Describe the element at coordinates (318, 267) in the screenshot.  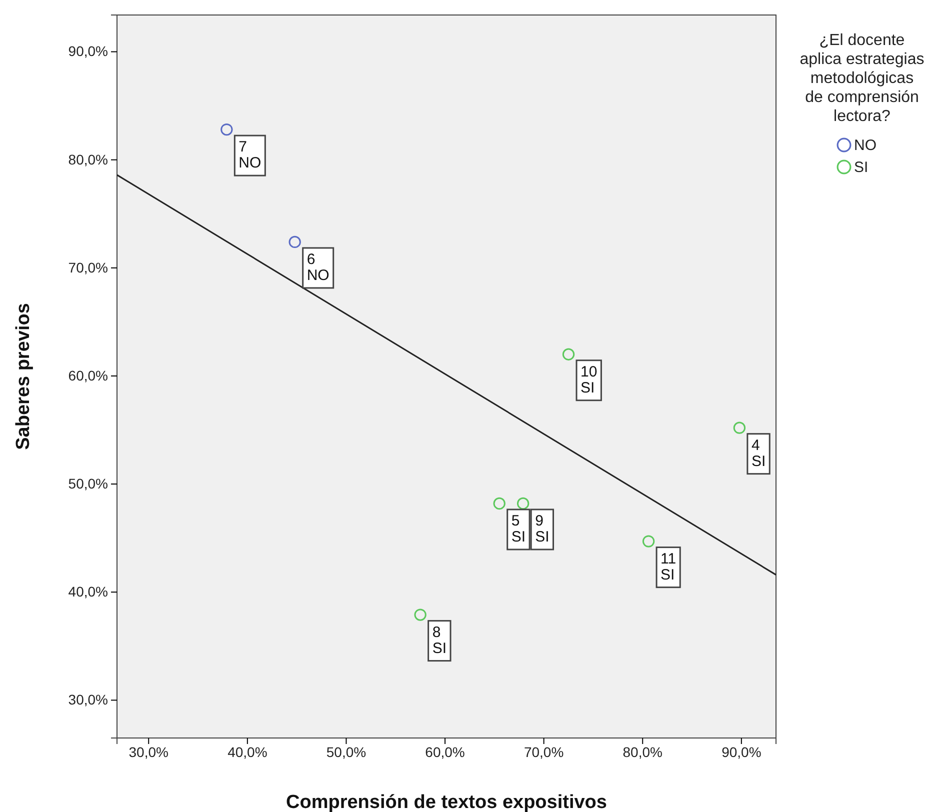
I see `annotation: 6 NO` at that location.